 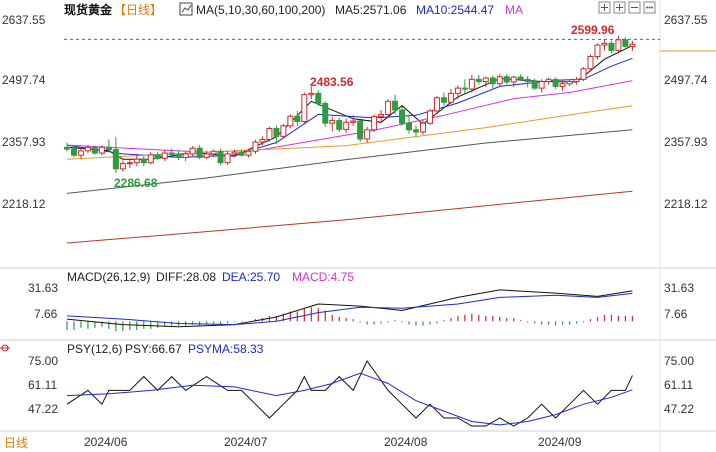 I want to click on macd-y-tick: 31.63, so click(x=679, y=288).